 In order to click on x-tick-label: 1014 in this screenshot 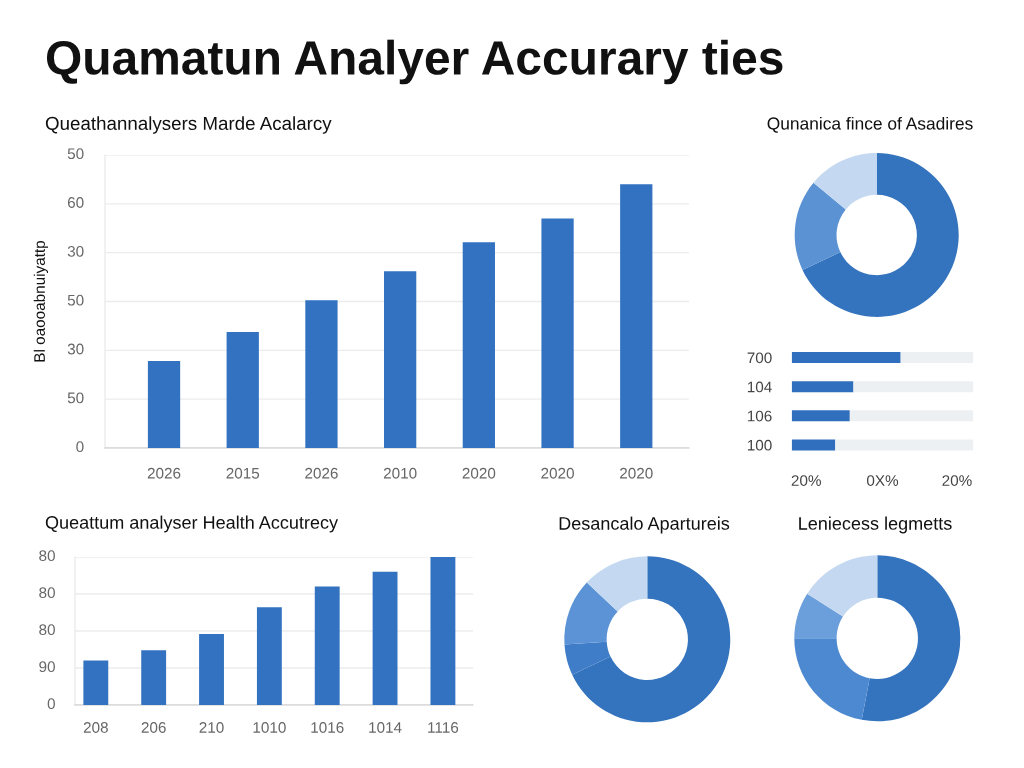, I will do `click(385, 727)`.